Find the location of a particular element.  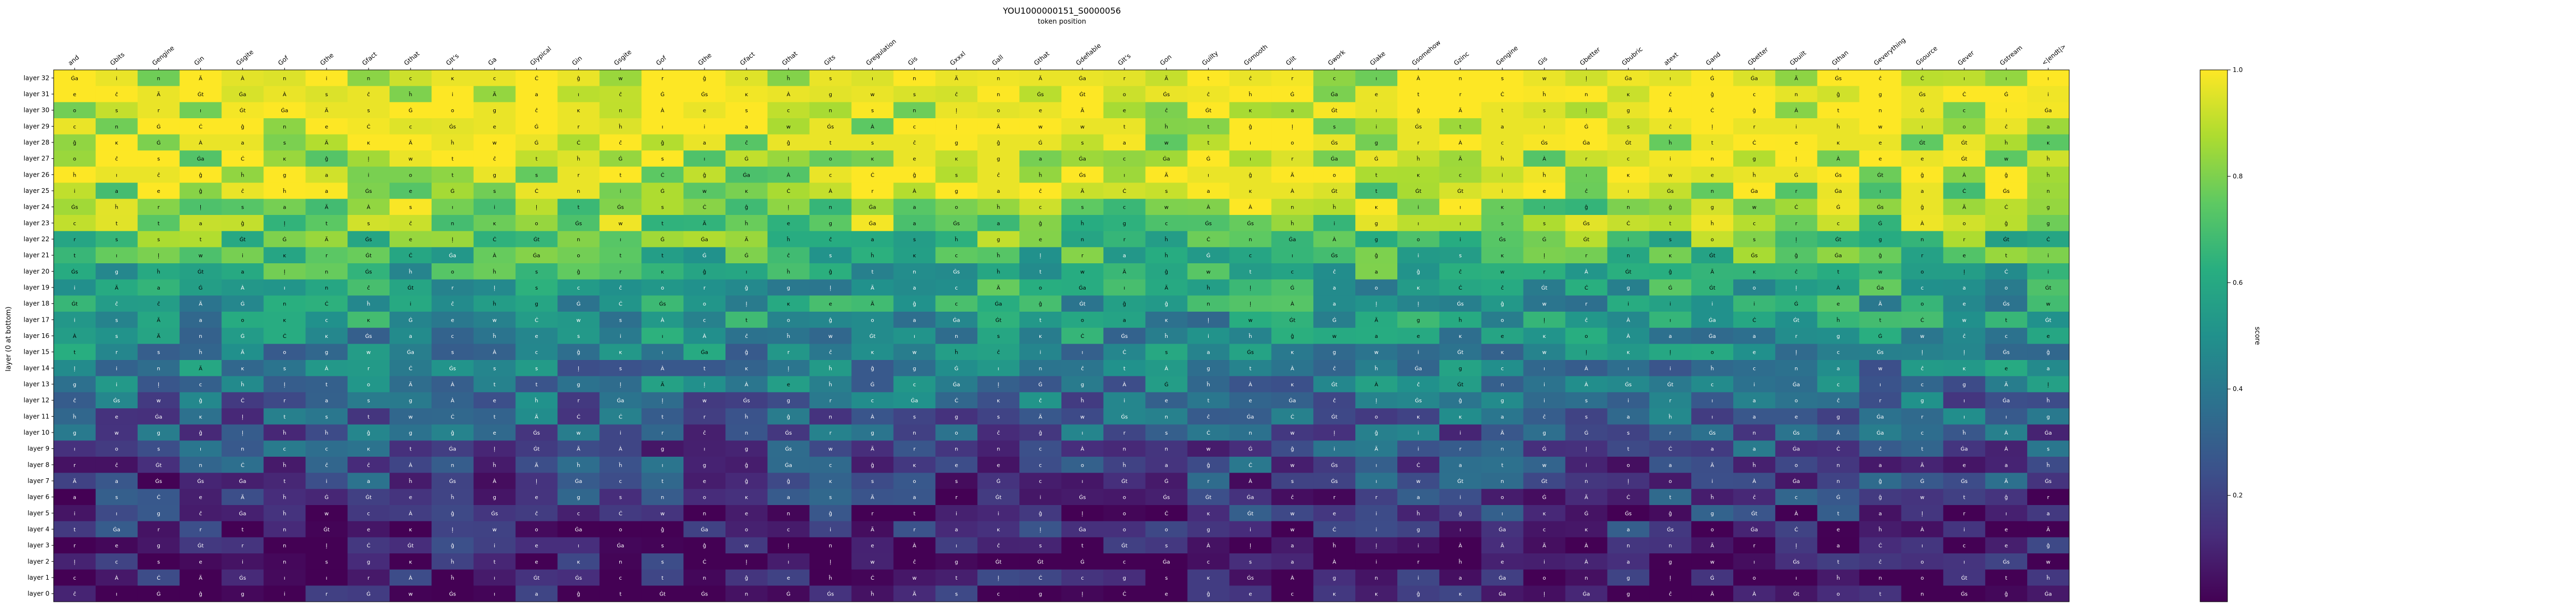

heatmap-cell-label: ı is located at coordinates (2006, 514).